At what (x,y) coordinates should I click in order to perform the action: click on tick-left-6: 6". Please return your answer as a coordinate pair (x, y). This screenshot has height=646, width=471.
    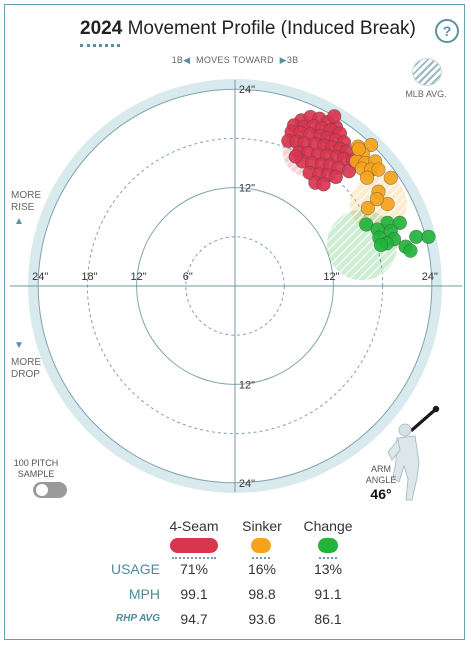
    Looking at the image, I should click on (188, 277).